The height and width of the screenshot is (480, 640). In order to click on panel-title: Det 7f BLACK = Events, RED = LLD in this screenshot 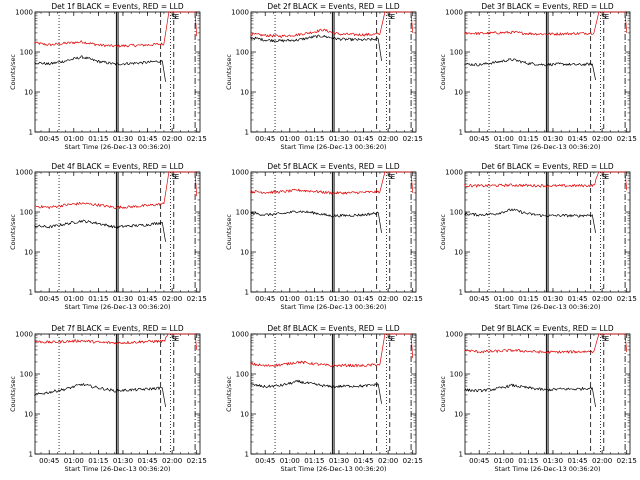, I will do `click(117, 328)`.